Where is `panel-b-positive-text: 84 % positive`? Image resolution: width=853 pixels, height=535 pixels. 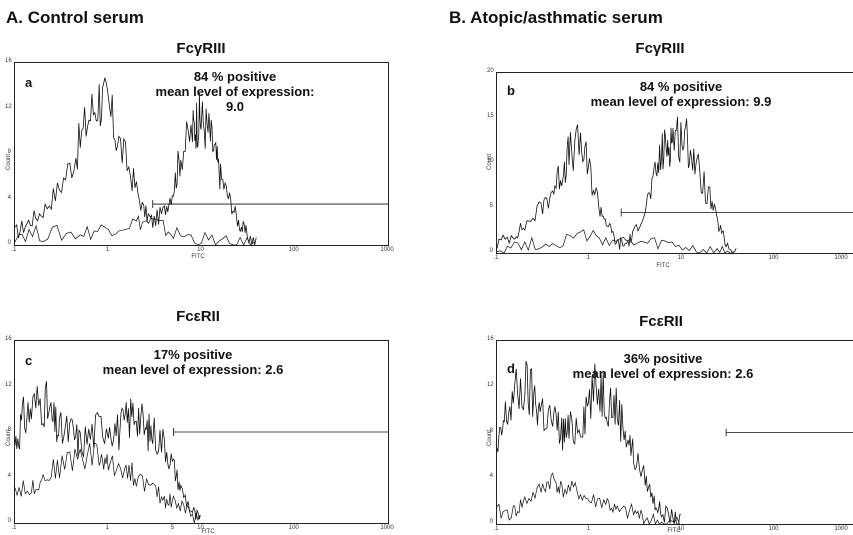
panel-b-positive-text: 84 % positive is located at coordinates (681, 86).